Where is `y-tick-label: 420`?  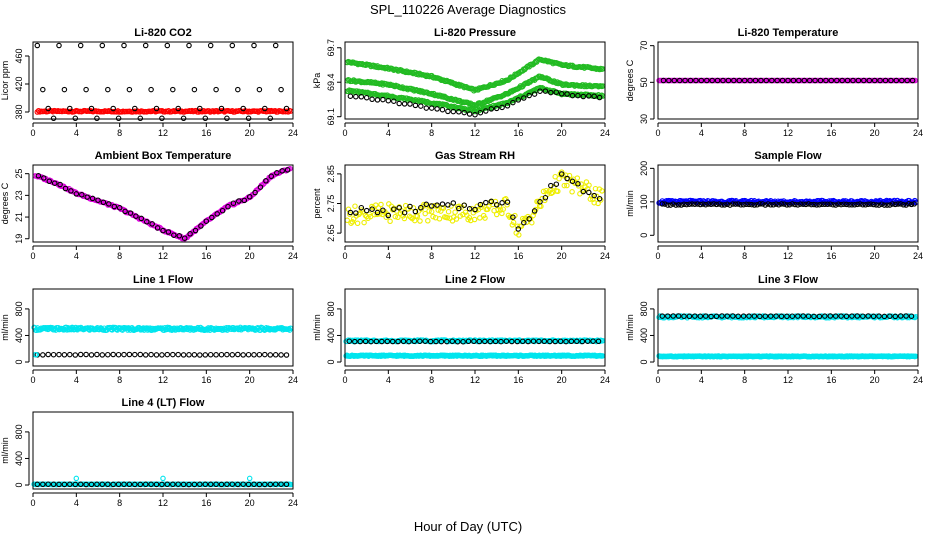
y-tick-label: 420 is located at coordinates (19, 83).